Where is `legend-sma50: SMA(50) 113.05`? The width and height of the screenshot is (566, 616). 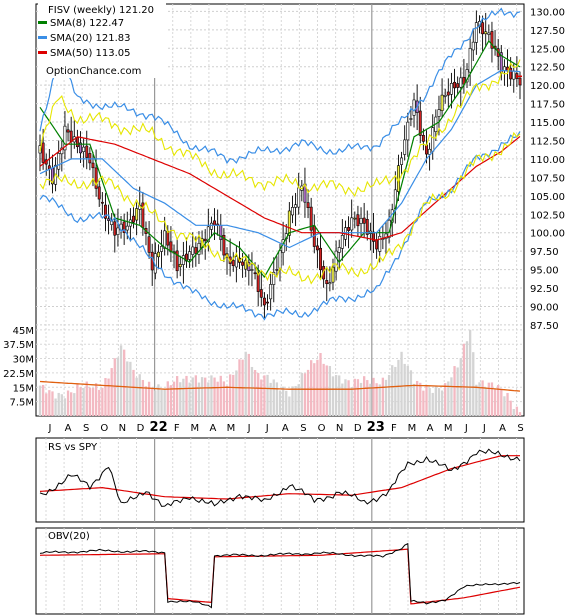
legend-sma50: SMA(50) 113.05 is located at coordinates (90, 53).